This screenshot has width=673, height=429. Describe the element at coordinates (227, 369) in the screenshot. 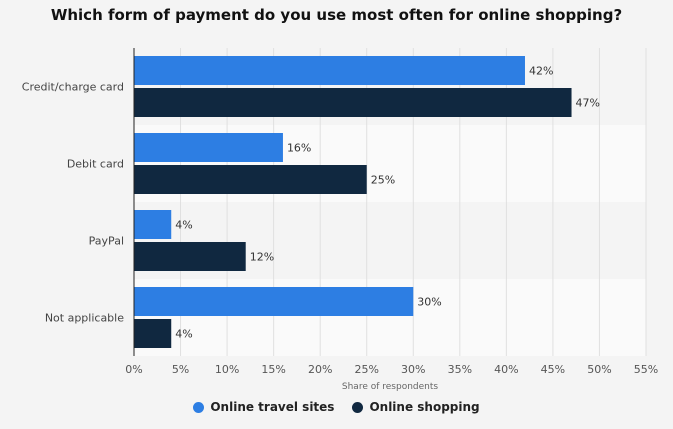

I see `x-tick-label-10: 10%` at that location.